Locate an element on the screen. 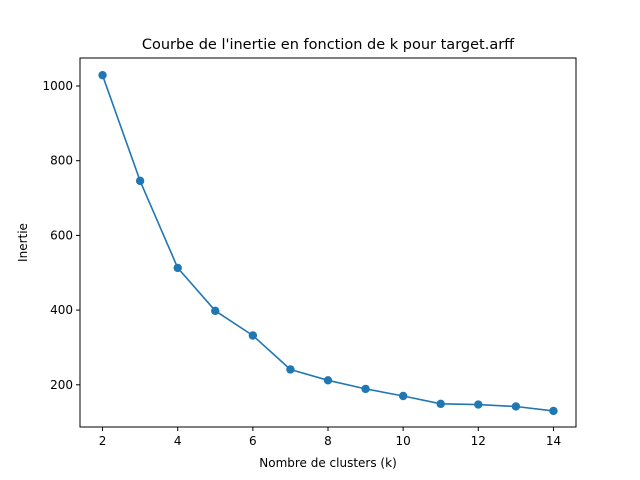  y-tick-label: 800 is located at coordinates (61, 161).